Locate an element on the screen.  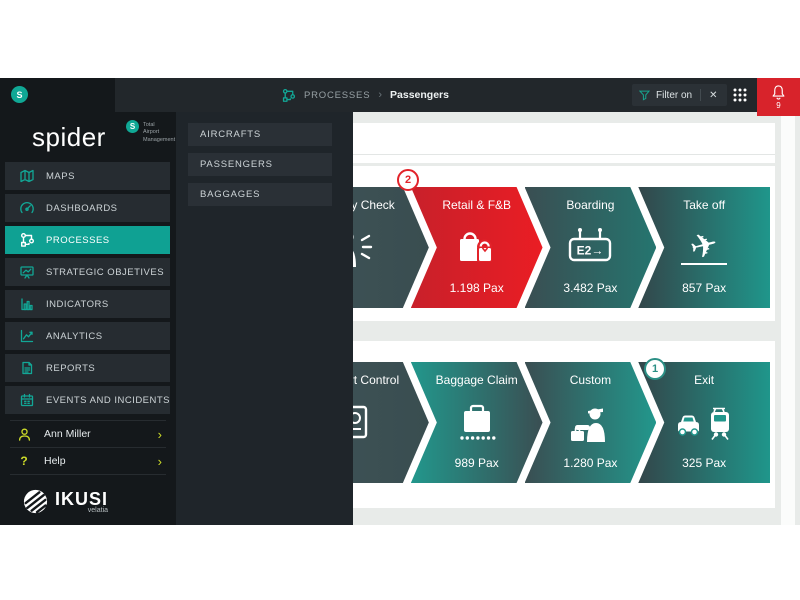
top-bar: S PROCESSES › Passengers Filter on ✕ is located at coordinates (400, 97).